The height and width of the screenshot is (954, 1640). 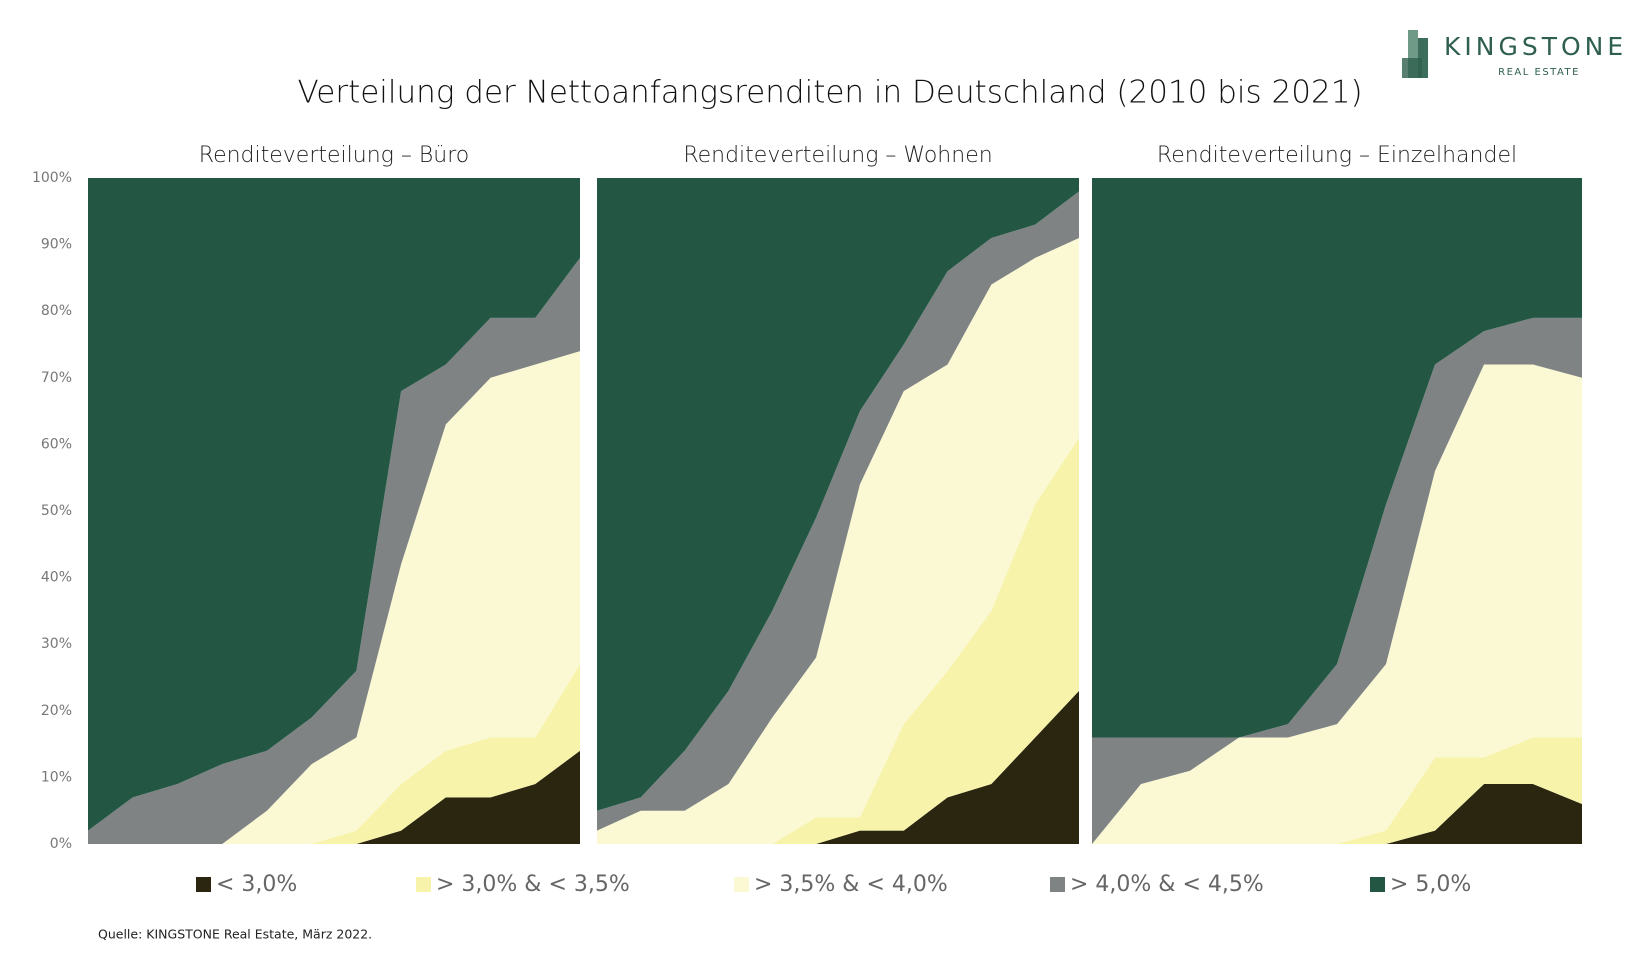 I want to click on panel-title: Renditeverteilung – Einzelhandel, so click(x=1337, y=155).